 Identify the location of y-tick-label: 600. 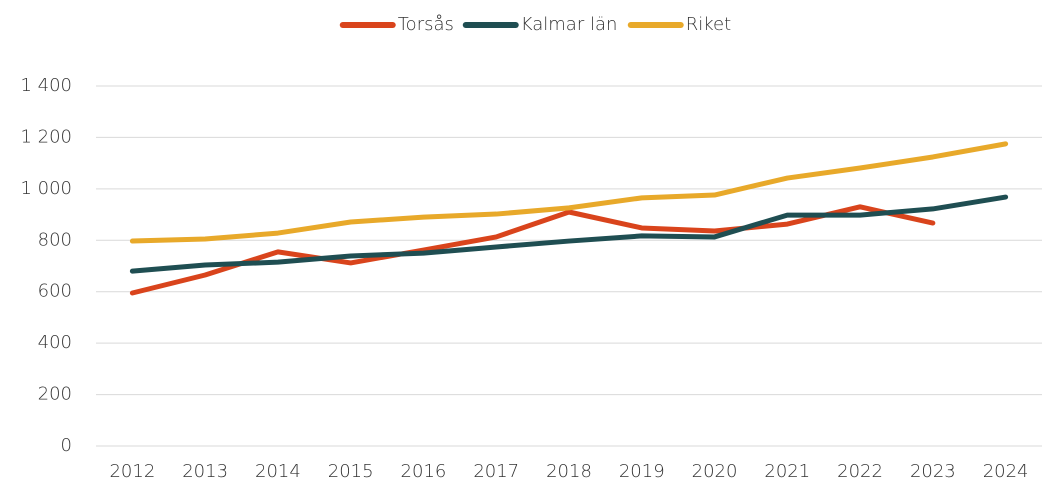
(55, 291).